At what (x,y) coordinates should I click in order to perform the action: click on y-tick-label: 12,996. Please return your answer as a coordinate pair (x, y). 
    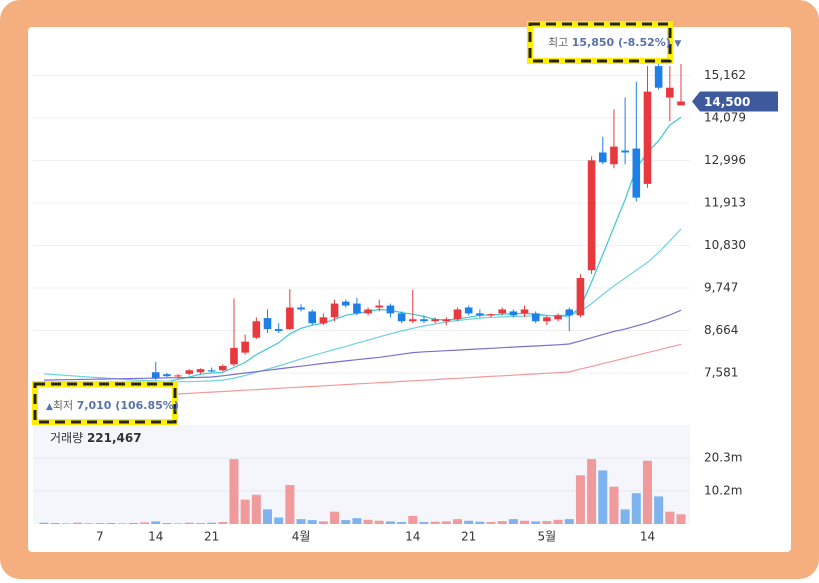
    Looking at the image, I should click on (725, 160).